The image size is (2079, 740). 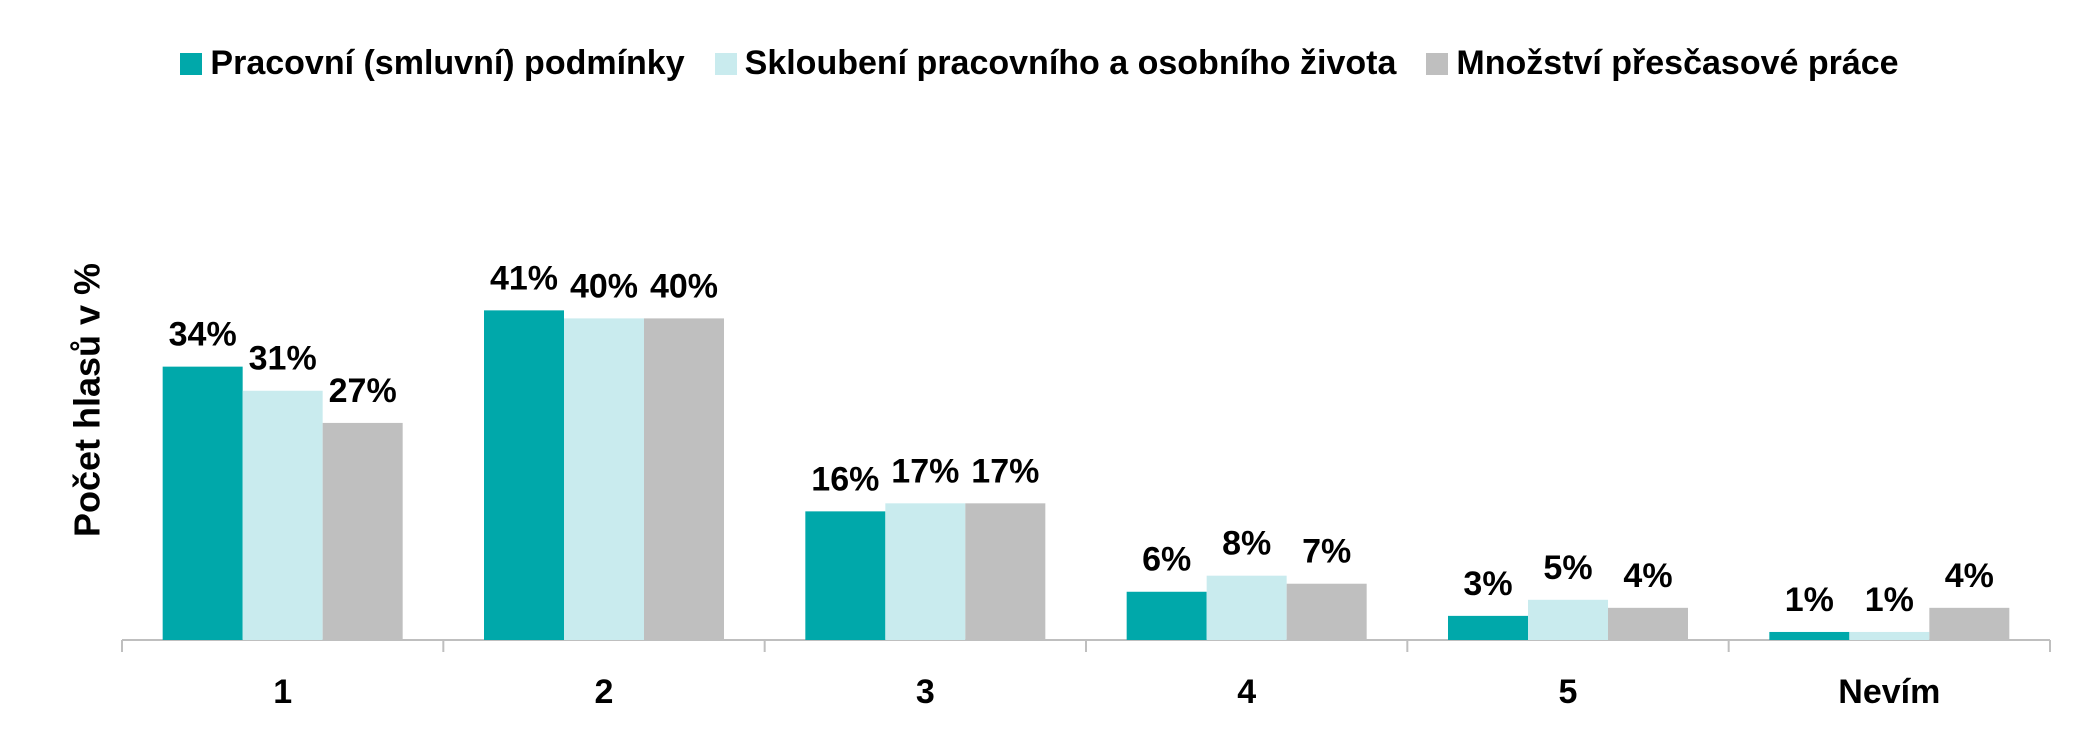 What do you see at coordinates (87, 400) in the screenshot?
I see `y-axis-label: Počet hlasů v %` at bounding box center [87, 400].